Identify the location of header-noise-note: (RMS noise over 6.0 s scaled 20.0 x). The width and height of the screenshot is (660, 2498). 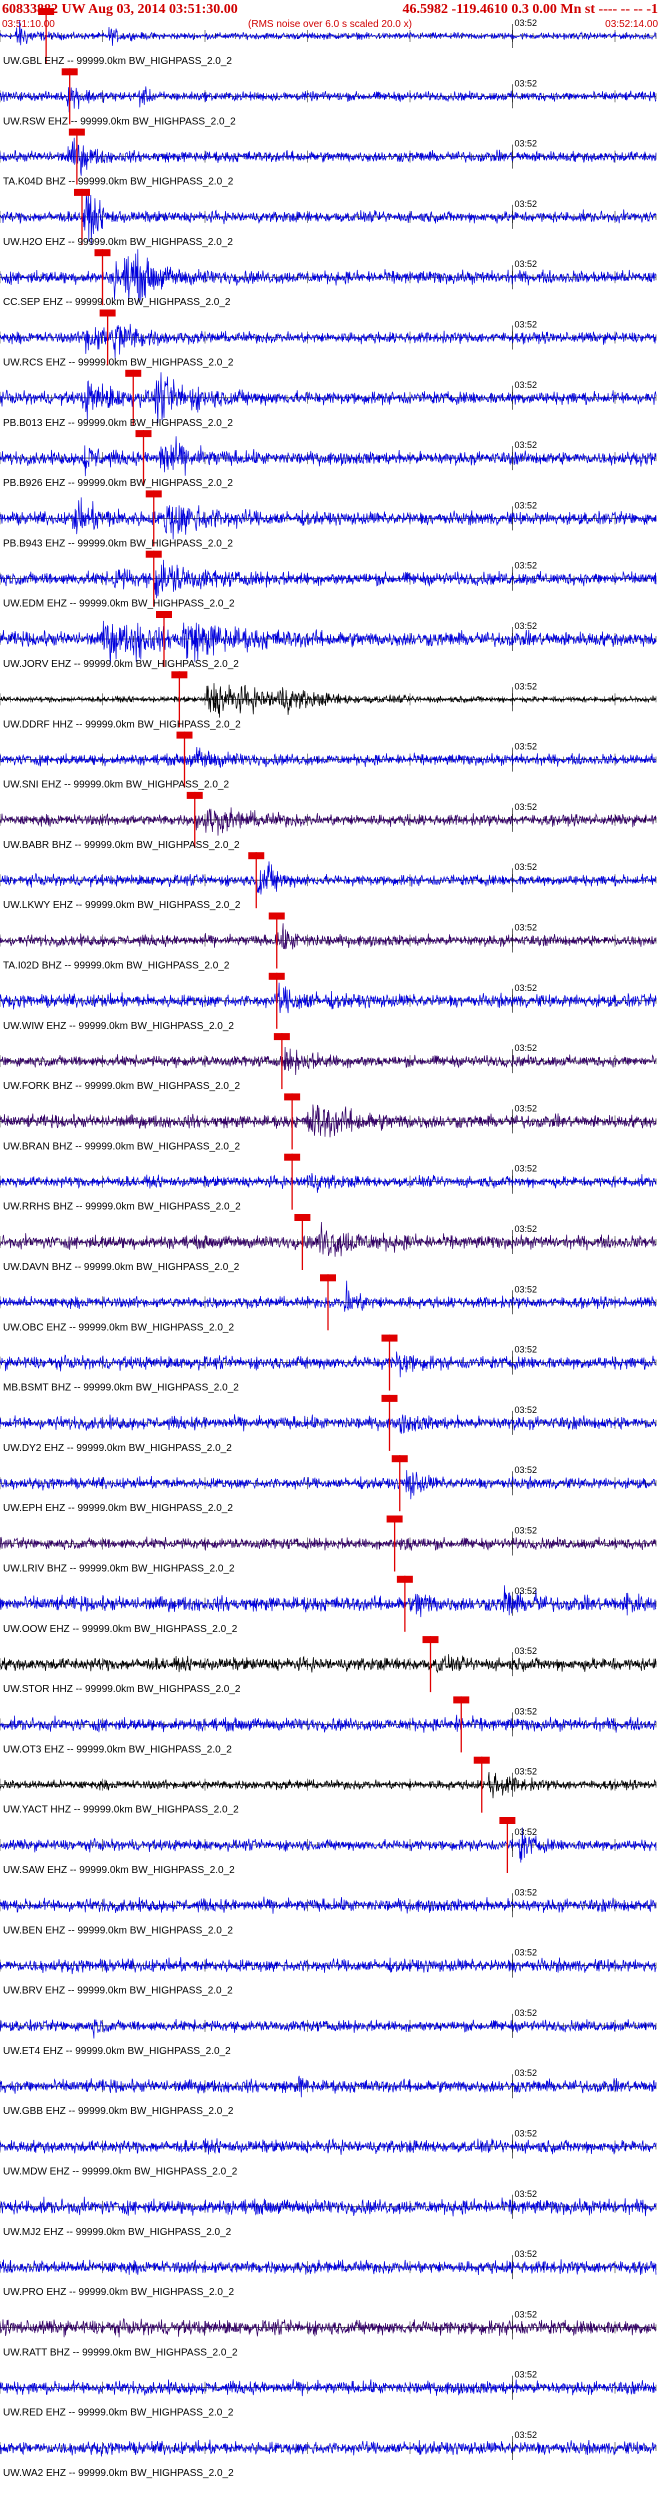
(330, 24).